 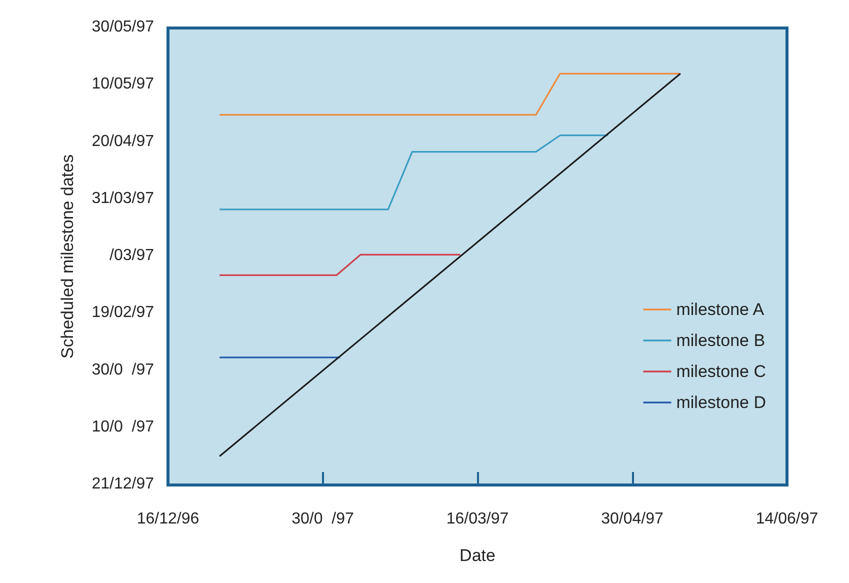 What do you see at coordinates (721, 340) in the screenshot?
I see `legend-label: milestone B` at bounding box center [721, 340].